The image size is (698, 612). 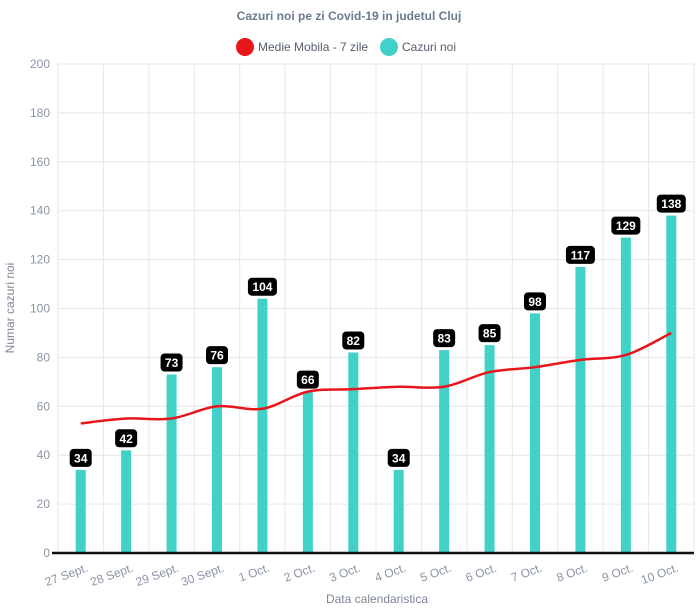 I want to click on bar-1-oct, so click(x=262, y=425).